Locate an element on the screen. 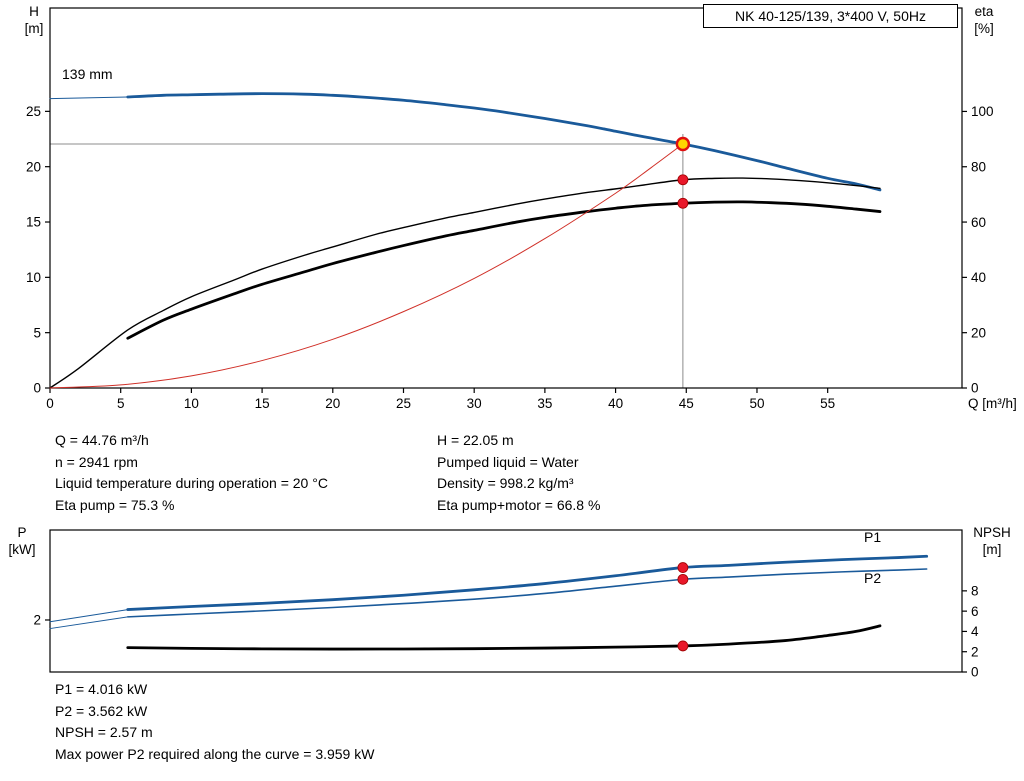 The height and width of the screenshot is (781, 1024). x-tick-label: 25 is located at coordinates (403, 403).